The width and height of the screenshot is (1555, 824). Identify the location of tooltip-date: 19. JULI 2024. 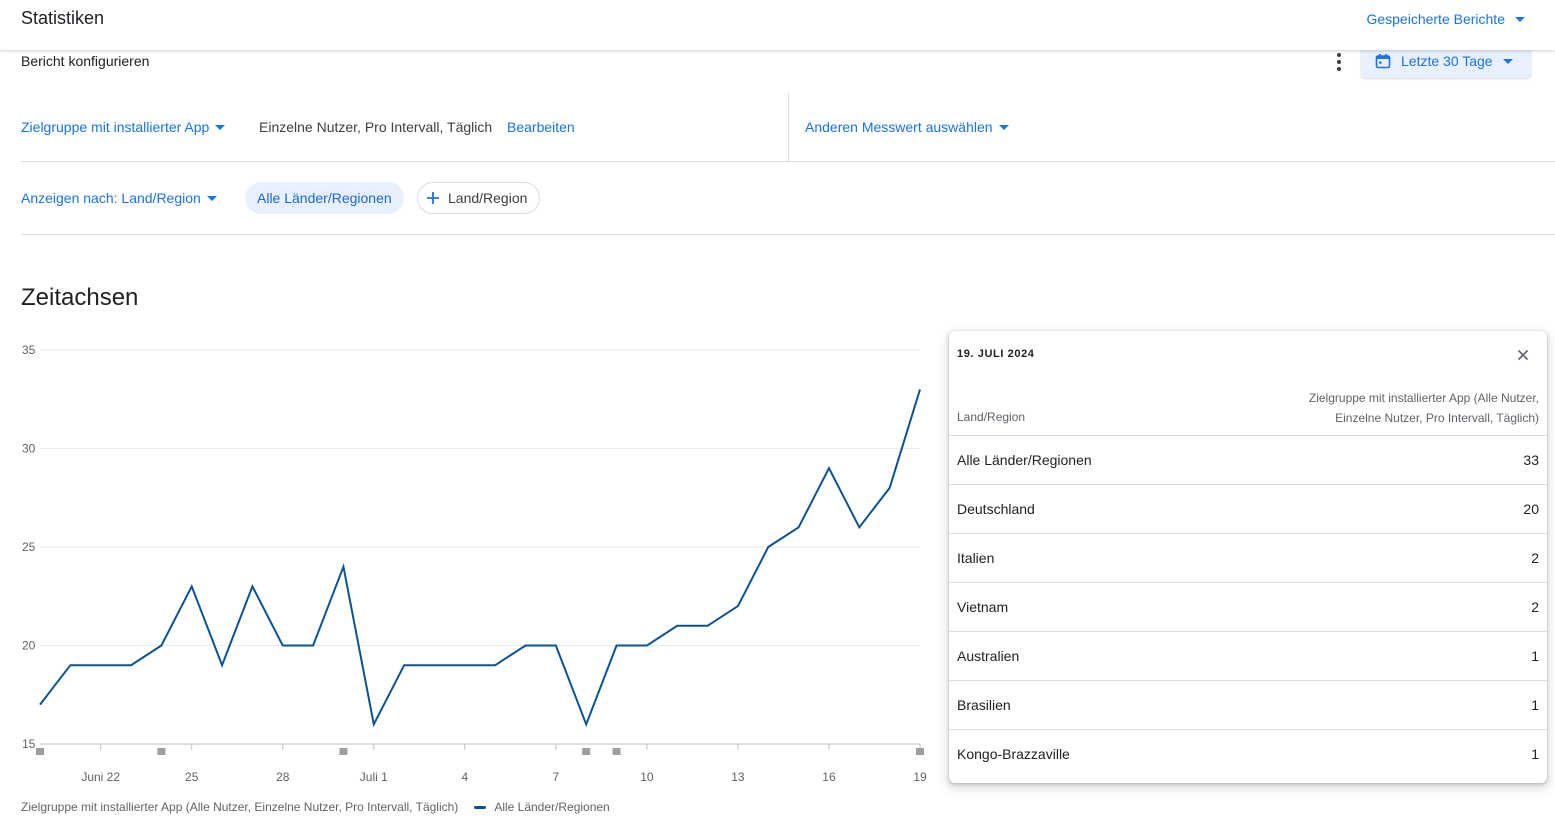
(996, 354).